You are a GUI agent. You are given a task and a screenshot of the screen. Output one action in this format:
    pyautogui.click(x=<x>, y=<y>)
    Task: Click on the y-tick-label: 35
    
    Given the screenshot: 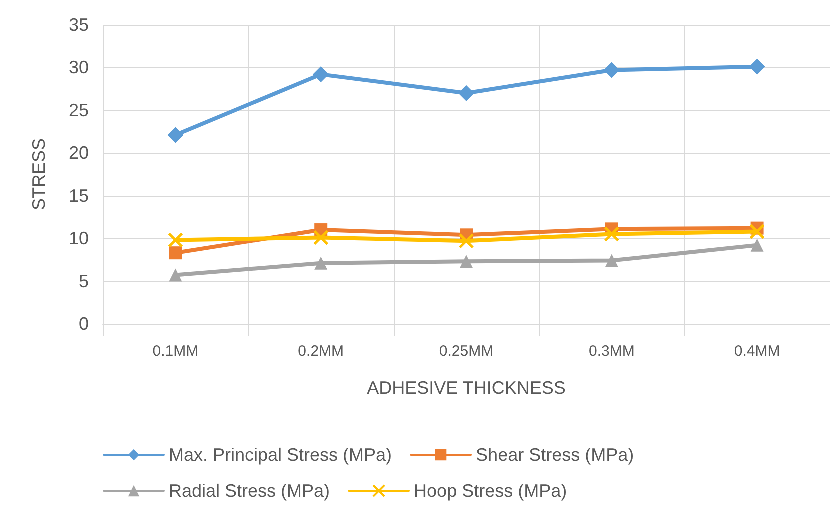 What is the action you would take?
    pyautogui.click(x=78, y=25)
    